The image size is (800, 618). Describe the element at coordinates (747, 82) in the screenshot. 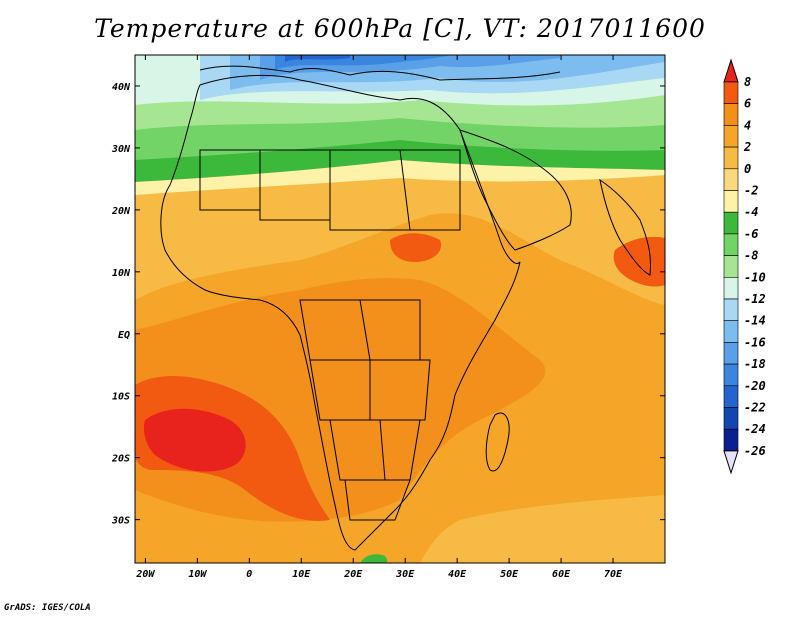

I see `colorbar-level-label: 8` at that location.